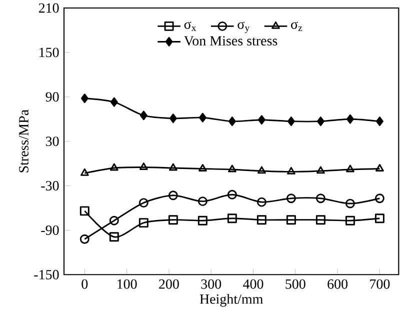  What do you see at coordinates (46, 275) in the screenshot?
I see `y-tick-label: -150` at bounding box center [46, 275].